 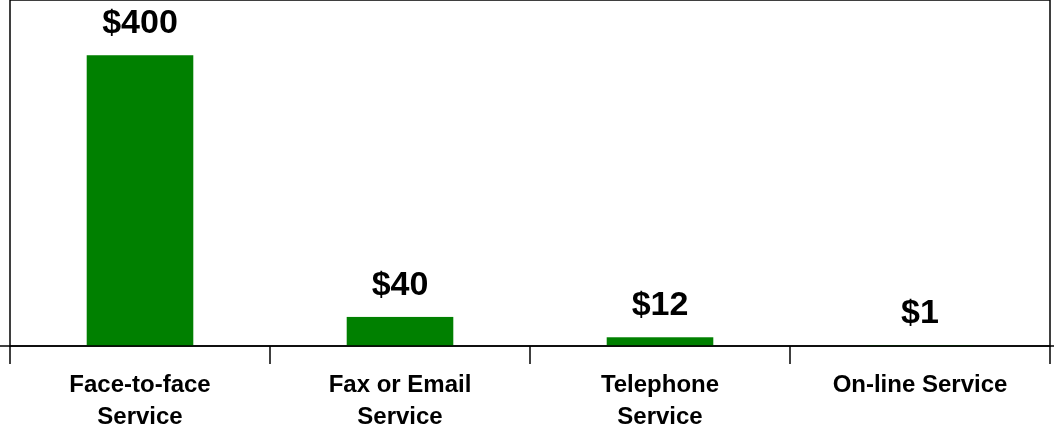 I want to click on data-label: $40, so click(x=400, y=282).